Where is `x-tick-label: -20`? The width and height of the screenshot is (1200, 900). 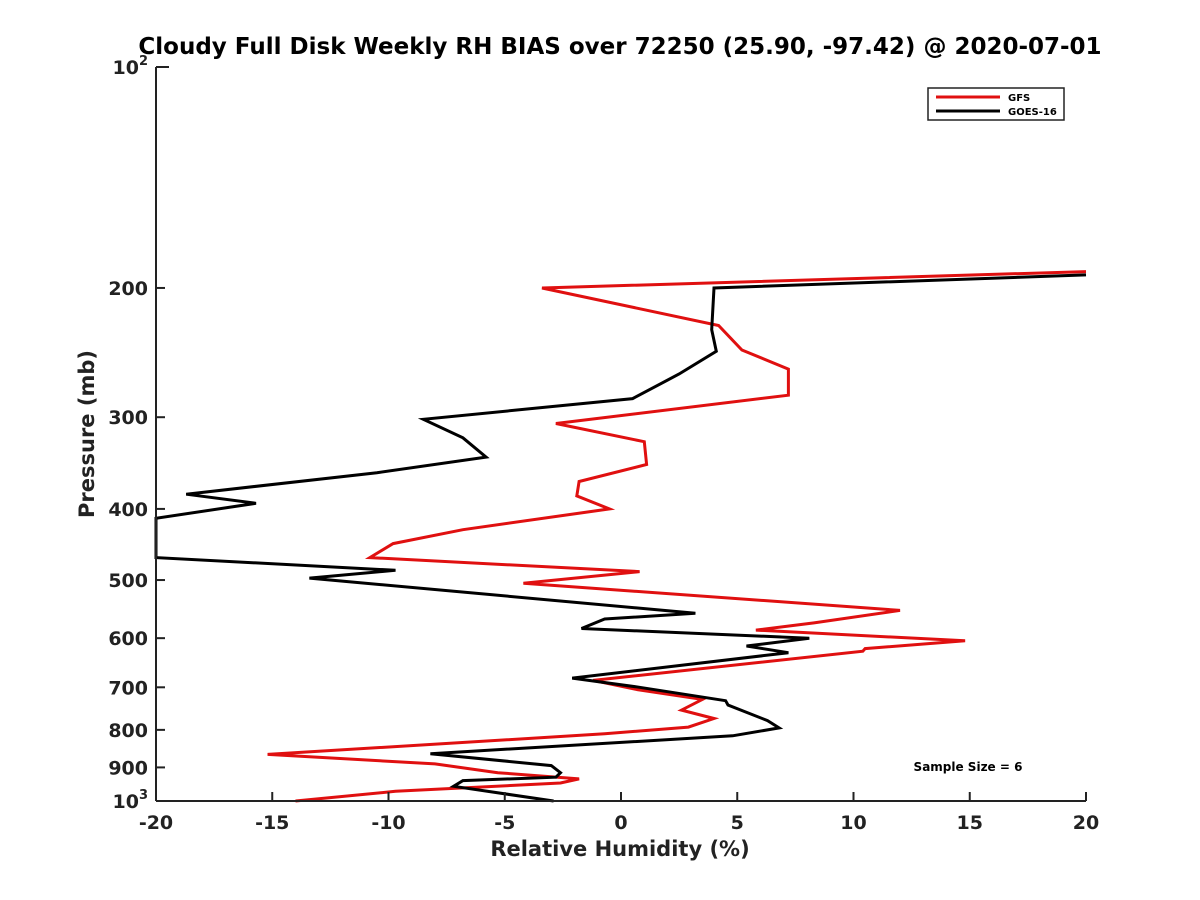 x-tick-label: -20 is located at coordinates (156, 823).